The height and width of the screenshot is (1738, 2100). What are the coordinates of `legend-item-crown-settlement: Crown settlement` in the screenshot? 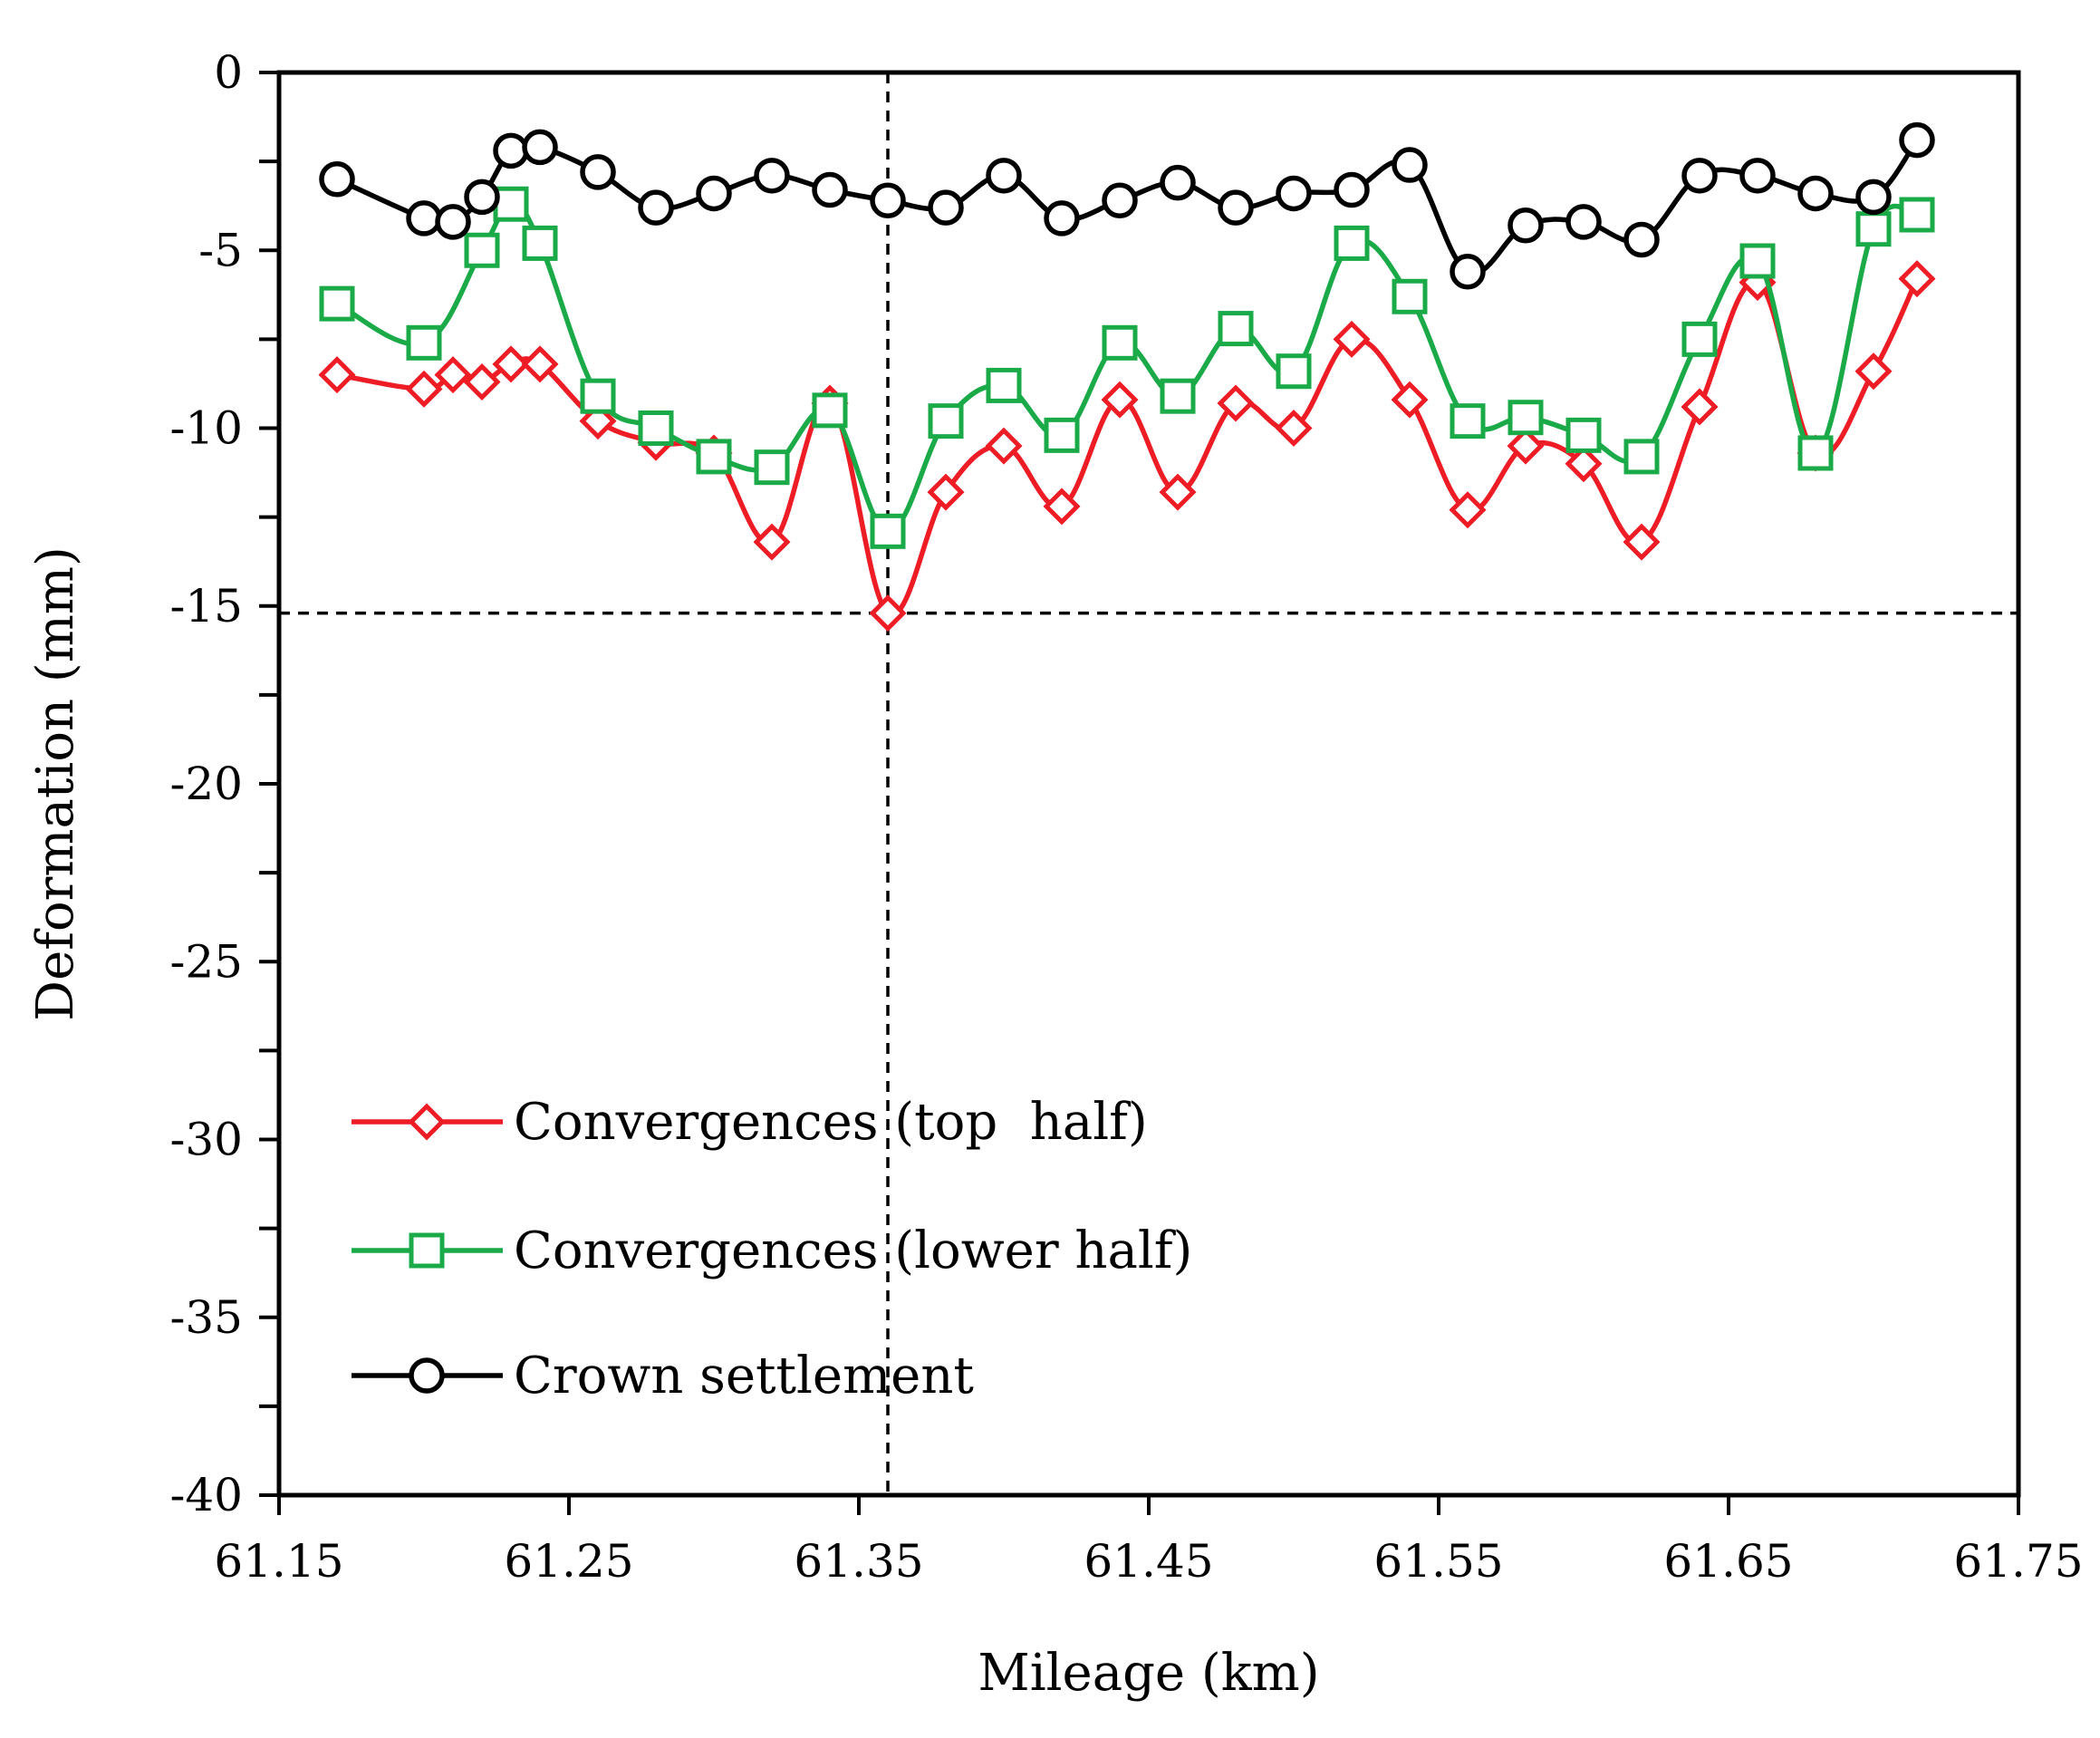 It's located at (663, 1376).